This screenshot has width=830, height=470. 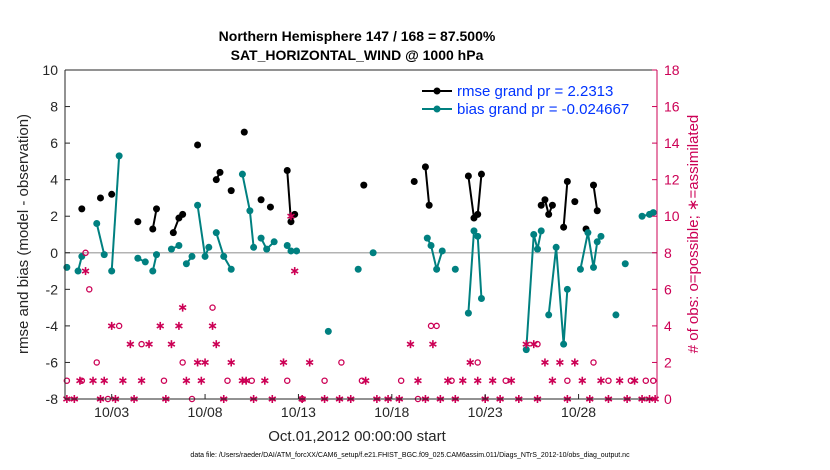 What do you see at coordinates (672, 216) in the screenshot?
I see `y-right-tick-label: 10` at bounding box center [672, 216].